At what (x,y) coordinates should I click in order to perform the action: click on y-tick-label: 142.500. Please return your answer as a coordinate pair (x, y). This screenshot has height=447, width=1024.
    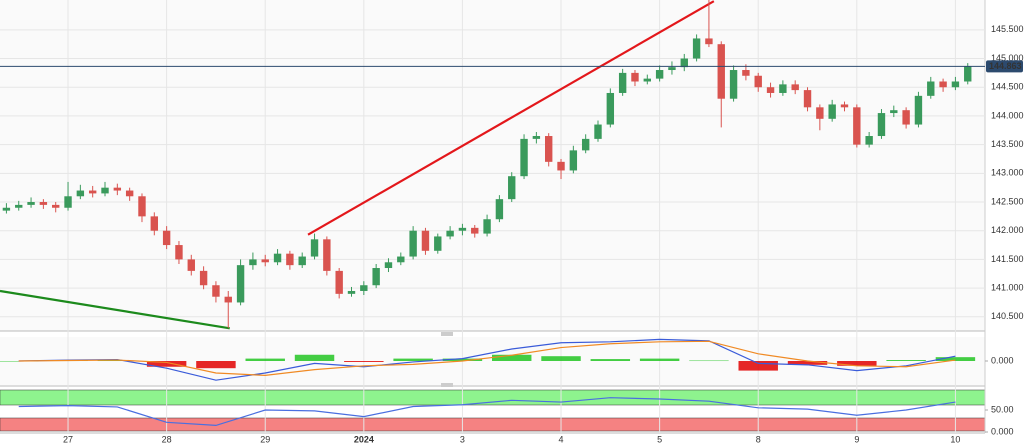
    Looking at the image, I should click on (1007, 201).